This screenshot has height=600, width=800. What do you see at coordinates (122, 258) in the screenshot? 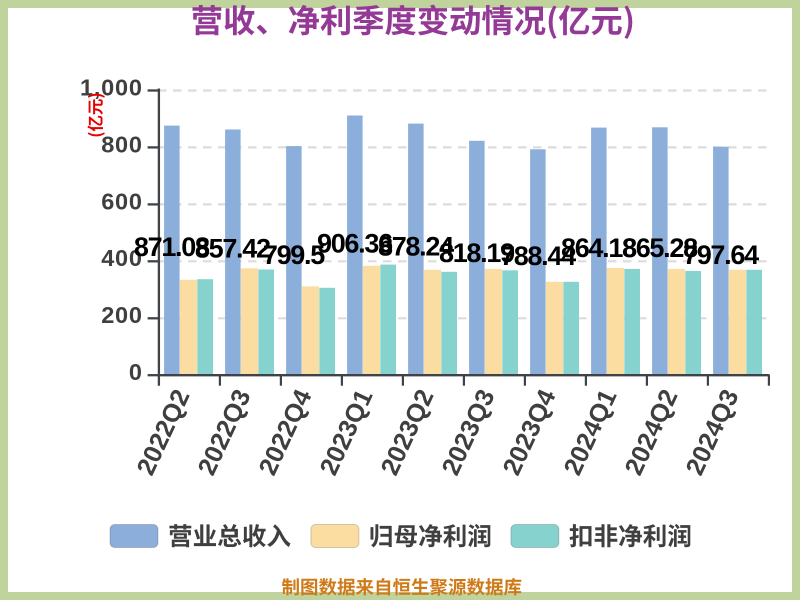
I see `svg-text: 400` at bounding box center [122, 258].